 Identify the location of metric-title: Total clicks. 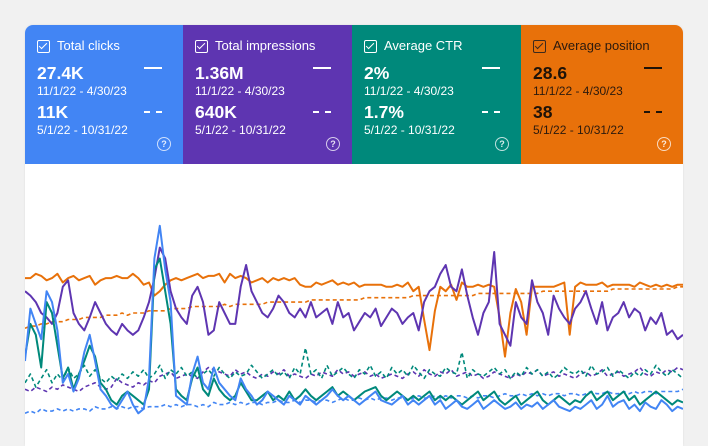
(88, 45).